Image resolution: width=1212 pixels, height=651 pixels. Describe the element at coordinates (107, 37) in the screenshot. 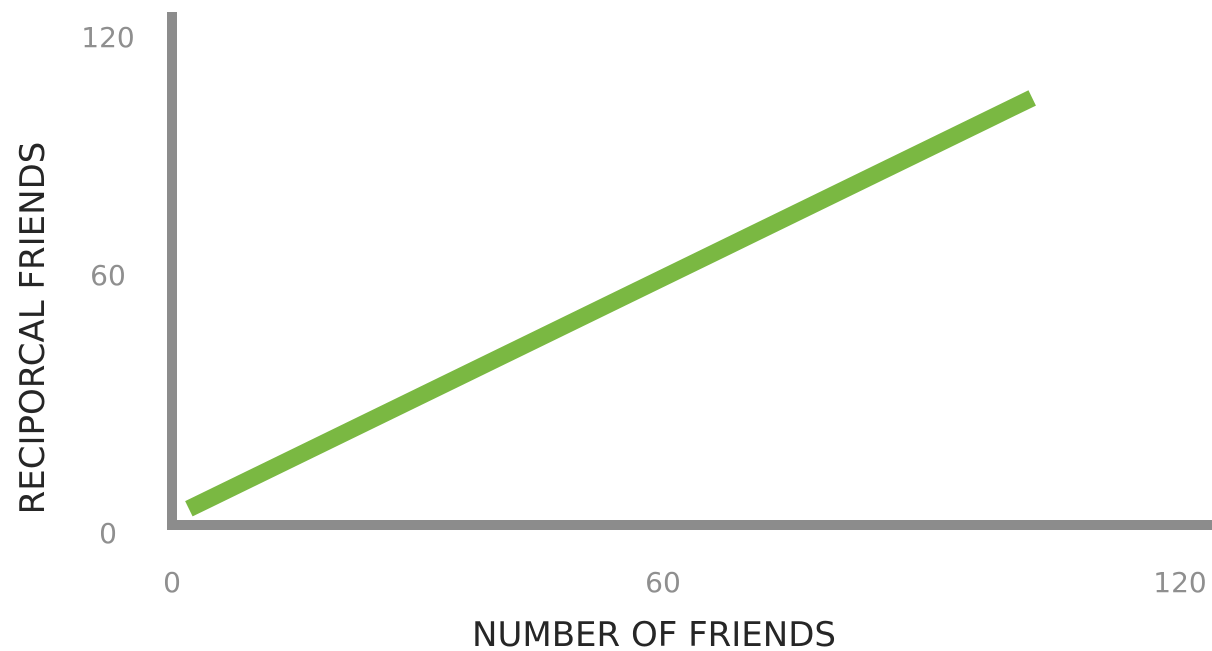

I see `y-tick-label-120: 120` at that location.